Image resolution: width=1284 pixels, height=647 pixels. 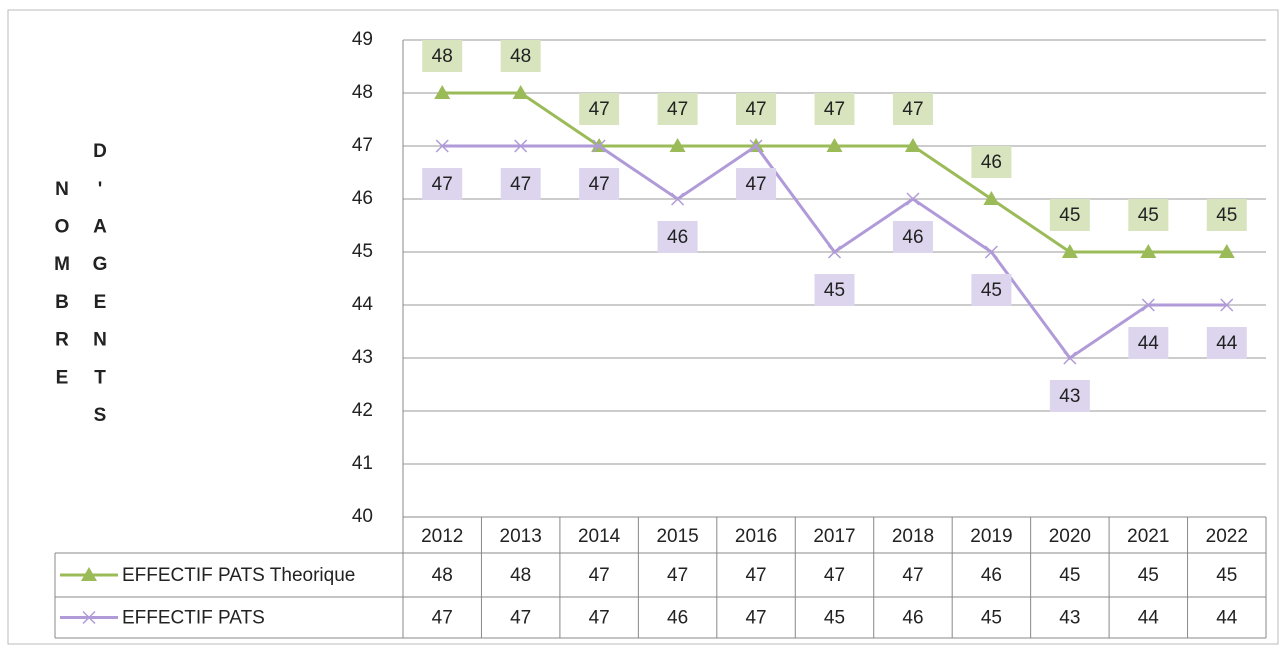 I want to click on y-tick-label: 41, so click(x=362, y=463).